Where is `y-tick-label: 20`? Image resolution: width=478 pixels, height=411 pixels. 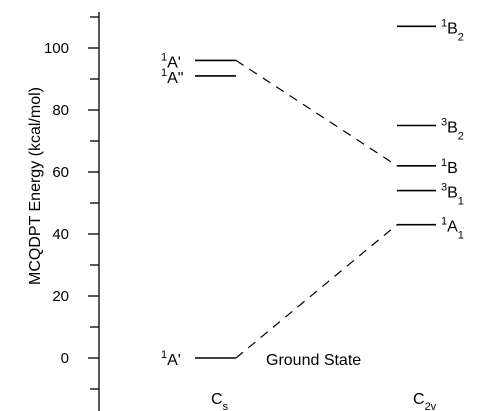 y-tick-label: 20 is located at coordinates (60, 296).